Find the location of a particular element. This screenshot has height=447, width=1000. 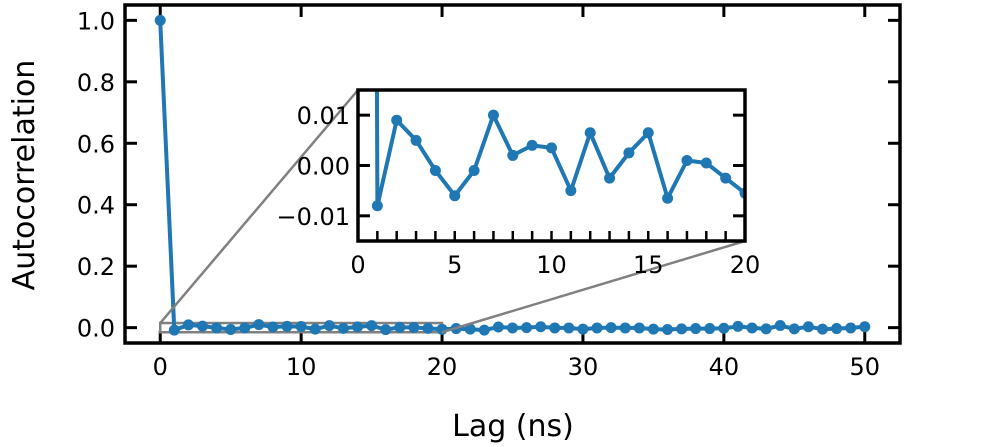

y-axis-label: Autocorrelation is located at coordinates (24, 175).